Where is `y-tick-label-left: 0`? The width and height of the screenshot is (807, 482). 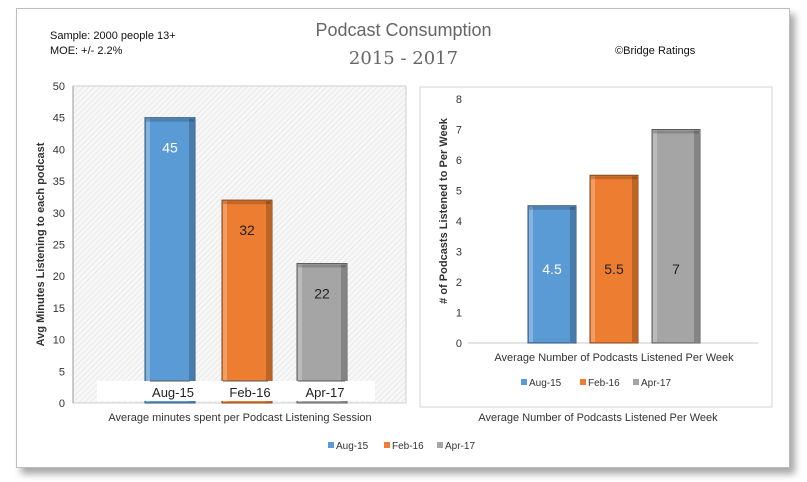
y-tick-label-left: 0 is located at coordinates (62, 404).